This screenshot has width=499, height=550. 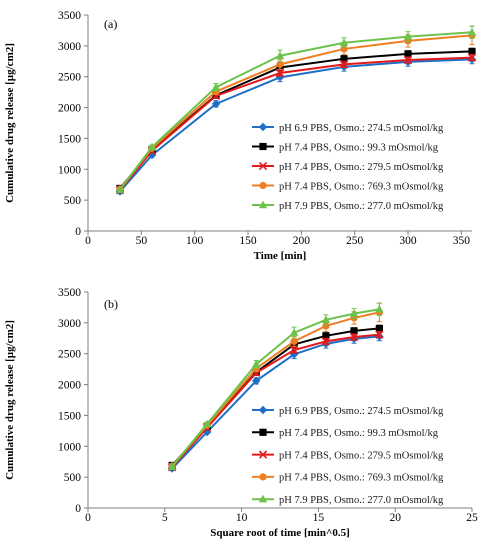 What do you see at coordinates (78, 232) in the screenshot?
I see `y-tick-label: 0` at bounding box center [78, 232].